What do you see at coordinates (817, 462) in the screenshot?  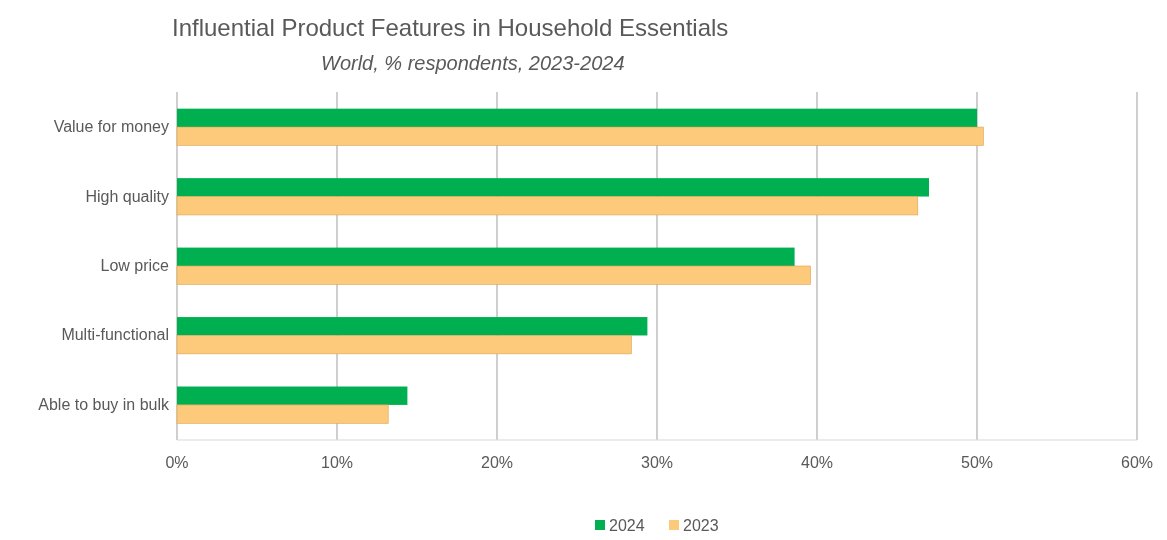 I see `x-tick-label: 40%` at bounding box center [817, 462].